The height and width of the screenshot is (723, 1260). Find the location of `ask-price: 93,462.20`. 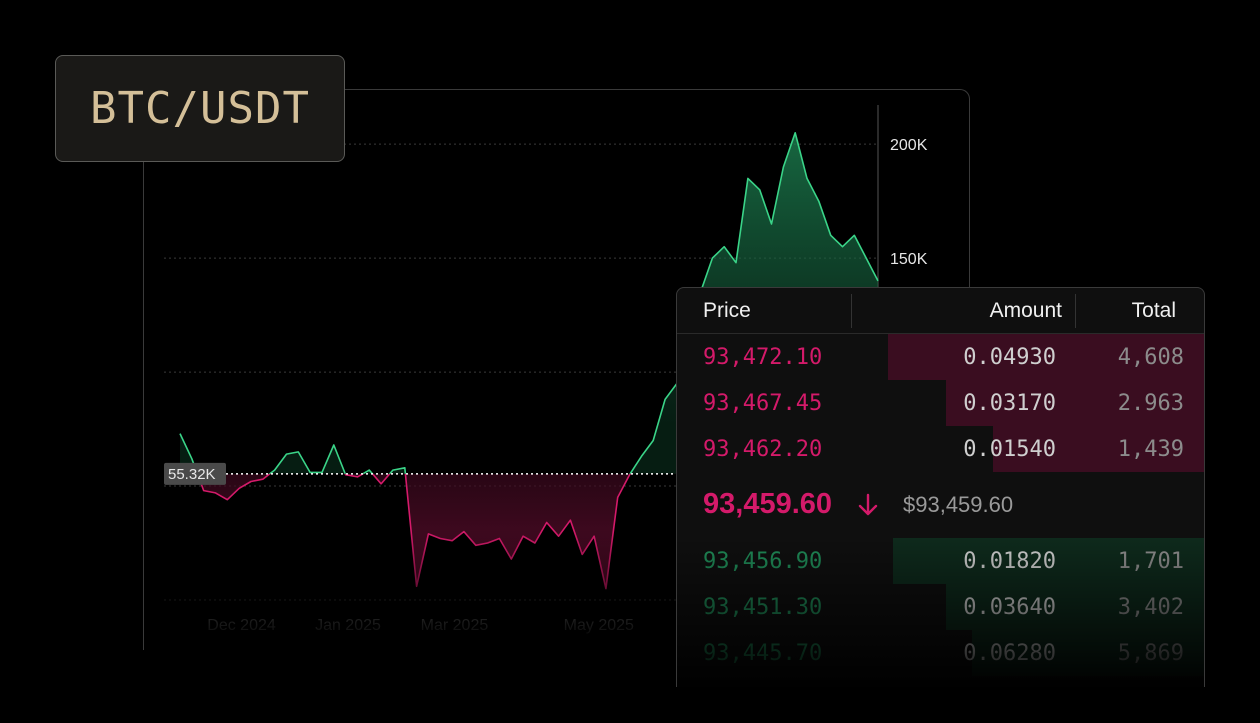

ask-price: 93,462.20 is located at coordinates (763, 449).